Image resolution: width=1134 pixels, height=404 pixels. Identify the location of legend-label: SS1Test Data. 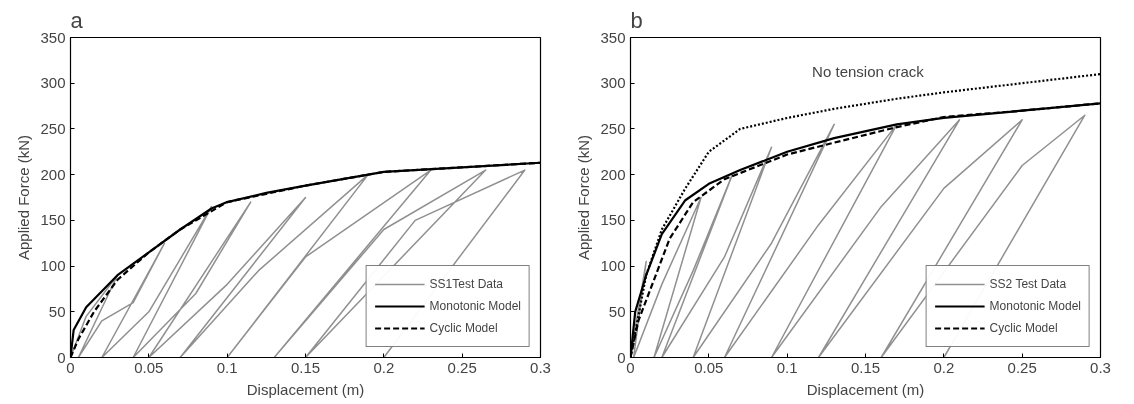
(466, 284).